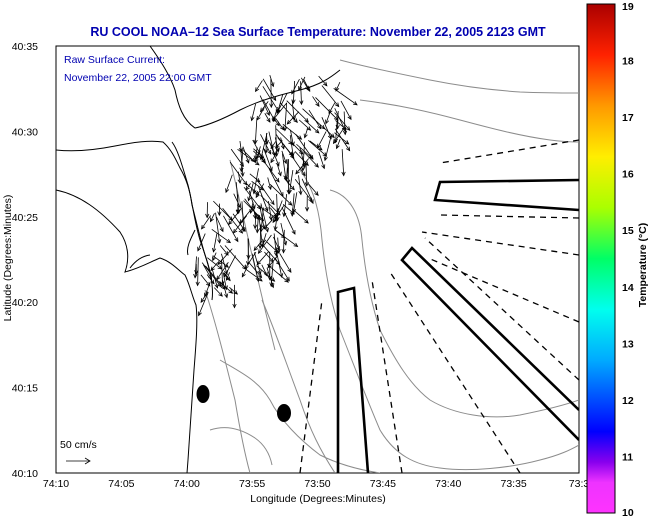  What do you see at coordinates (25, 389) in the screenshot?
I see `y-tick-label: 40:15` at bounding box center [25, 389].